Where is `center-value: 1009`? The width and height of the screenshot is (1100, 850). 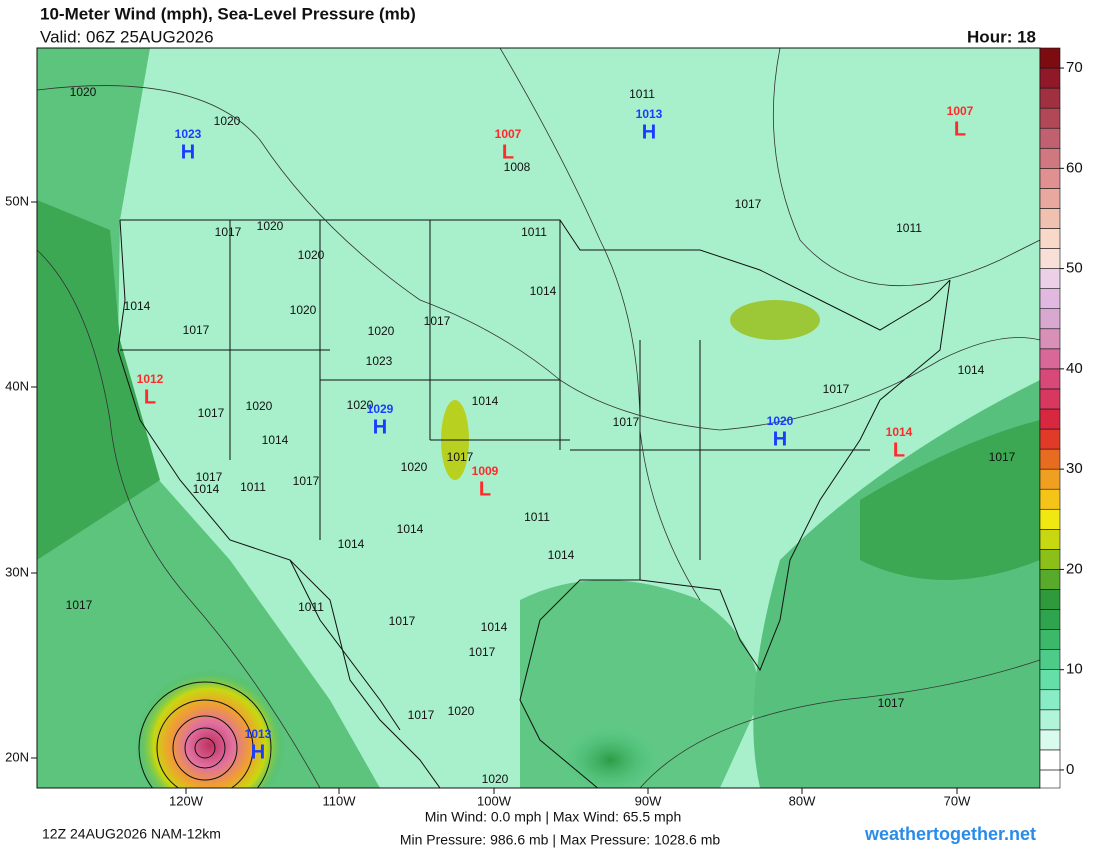 center-value: 1009 is located at coordinates (485, 471).